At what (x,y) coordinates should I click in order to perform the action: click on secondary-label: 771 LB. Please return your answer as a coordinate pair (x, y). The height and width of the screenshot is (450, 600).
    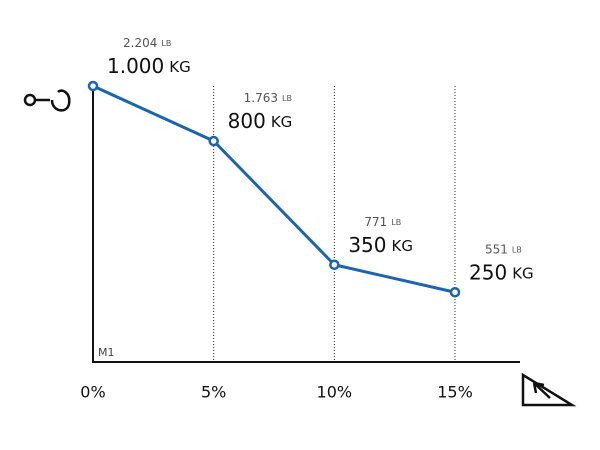
    Looking at the image, I should click on (382, 221).